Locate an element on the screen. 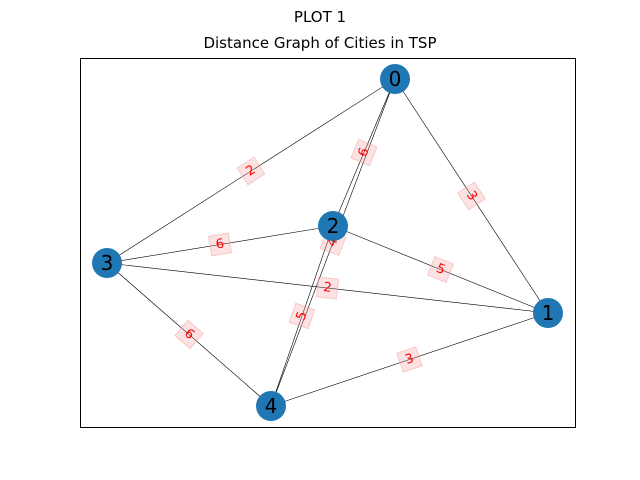 The height and width of the screenshot is (480, 640). edge-label-2-3: 6 is located at coordinates (220, 244).